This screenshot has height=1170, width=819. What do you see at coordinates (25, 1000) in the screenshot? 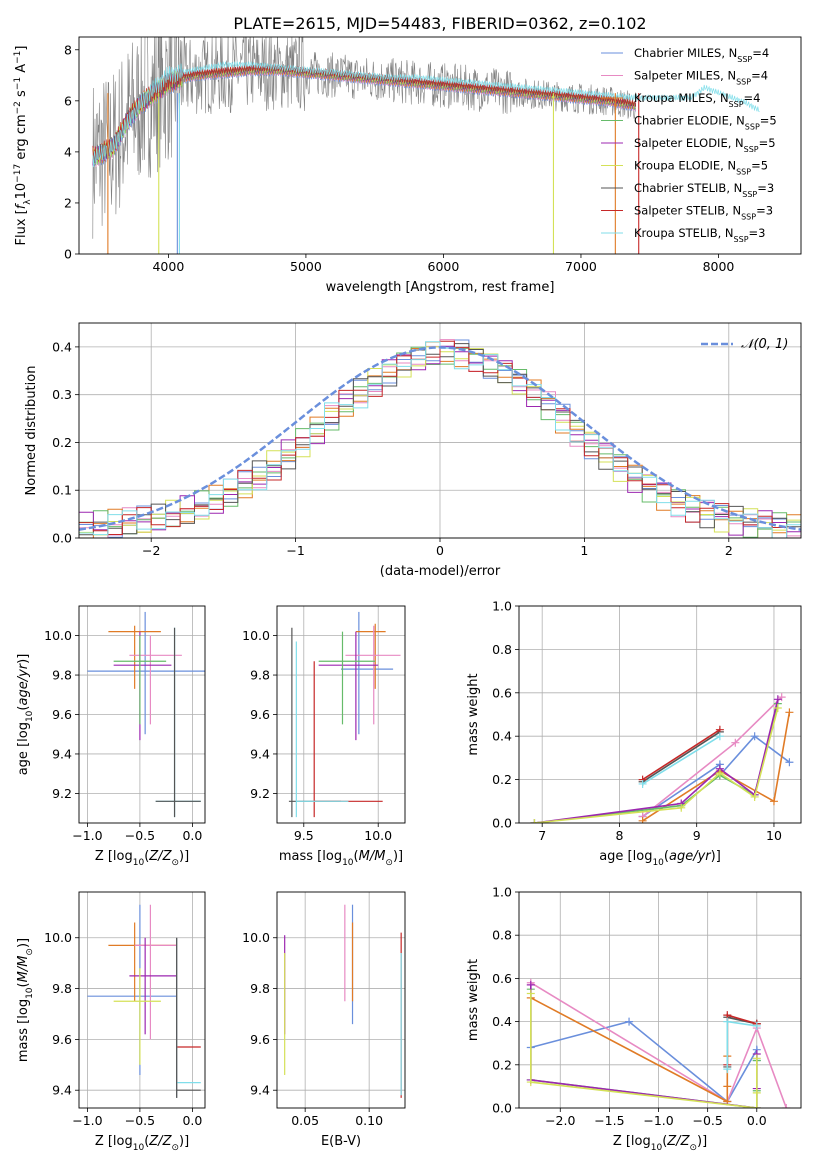
I see `y-axis-label: mass [log10(M/M⊙)]` at bounding box center [25, 1000].